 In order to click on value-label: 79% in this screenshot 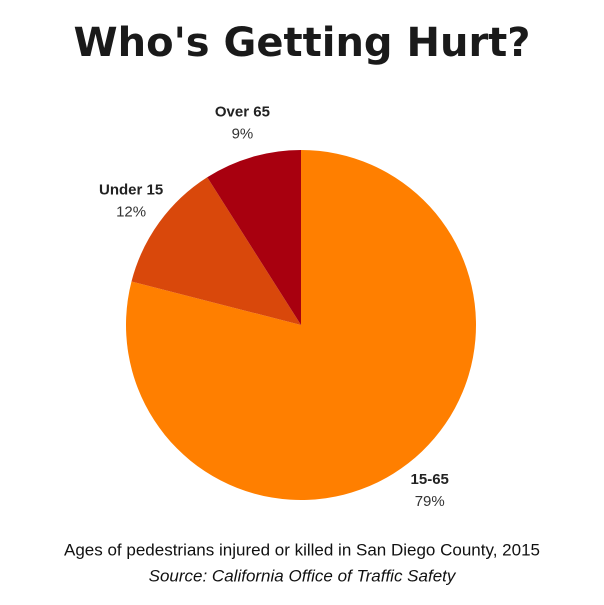, I will do `click(430, 501)`.